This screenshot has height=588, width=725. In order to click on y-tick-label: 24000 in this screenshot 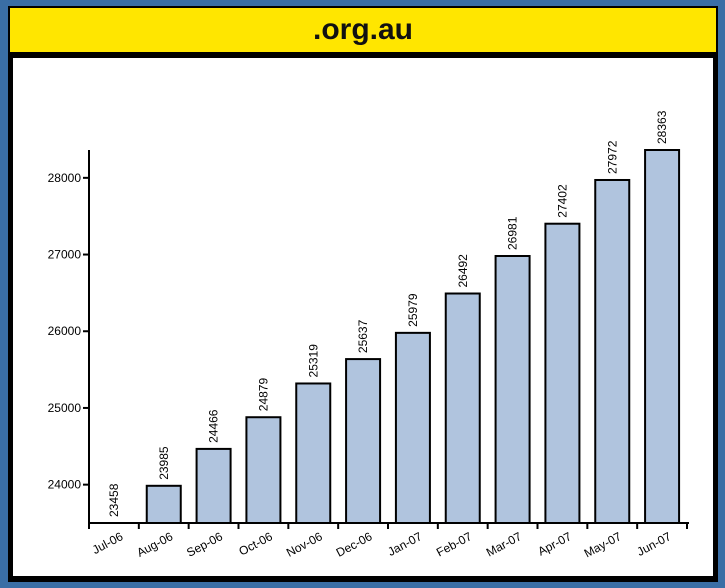, I will do `click(65, 485)`.